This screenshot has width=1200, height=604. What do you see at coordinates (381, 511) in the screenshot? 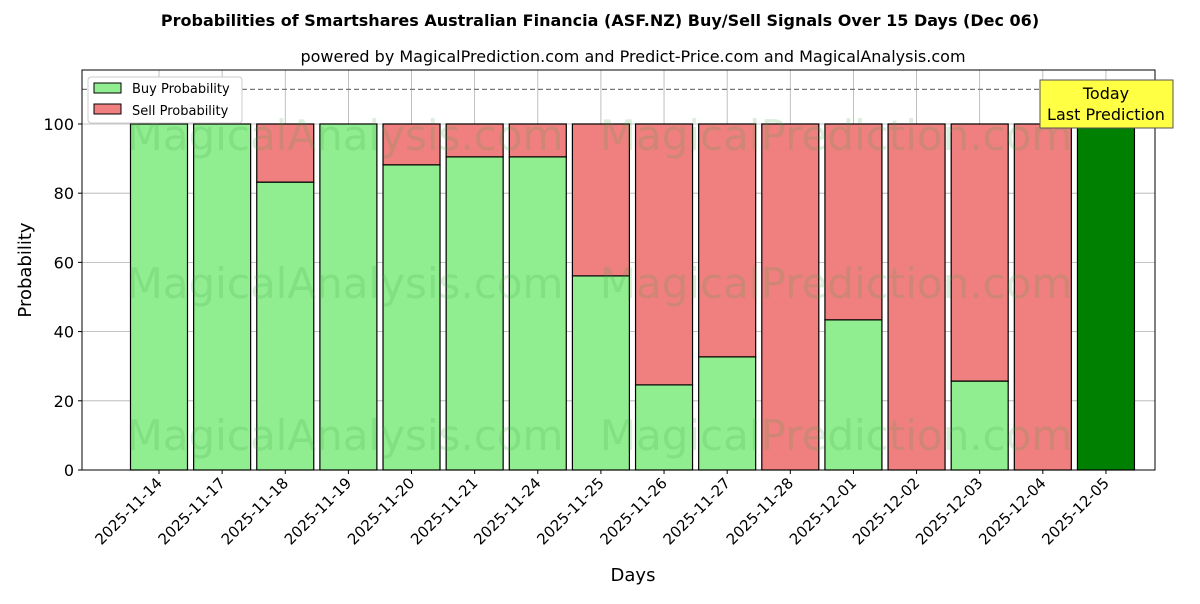
I see `x-tick-label: 2025-11-20` at bounding box center [381, 511].